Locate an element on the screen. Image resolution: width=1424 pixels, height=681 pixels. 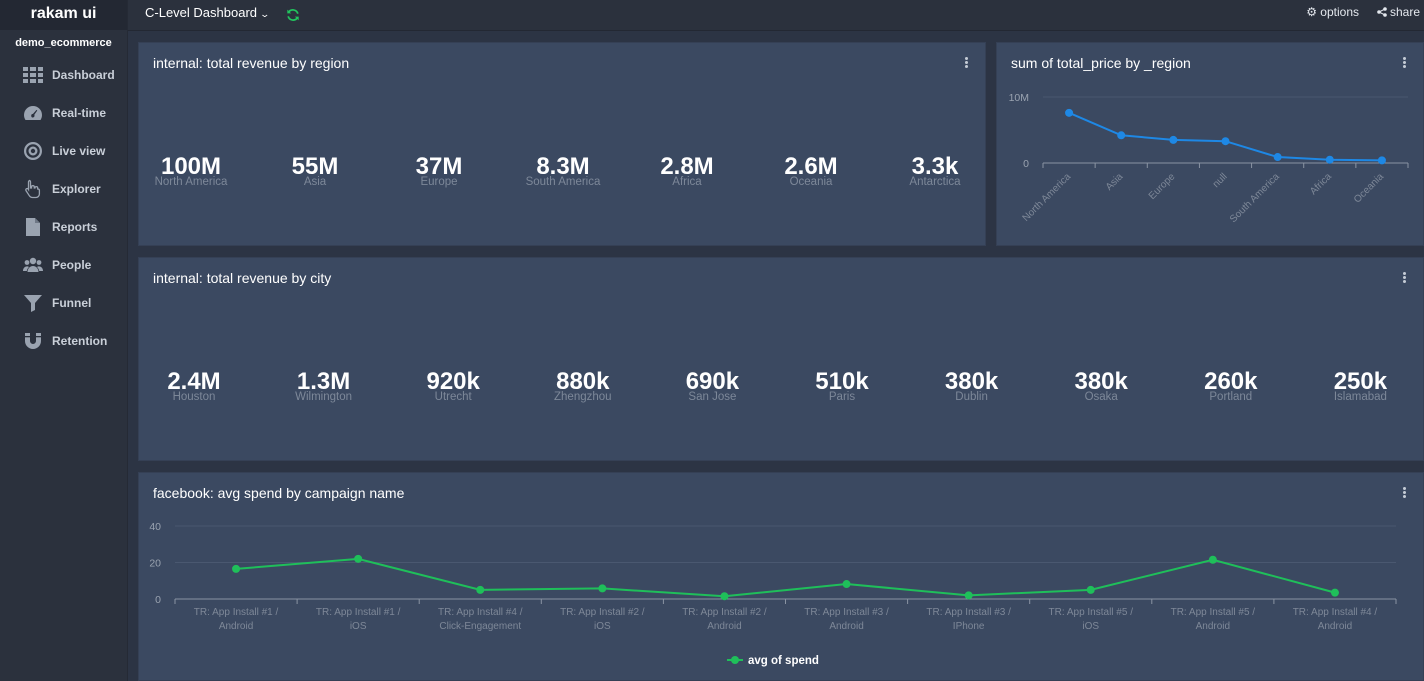
metric-label: Osaka is located at coordinates (1101, 397).